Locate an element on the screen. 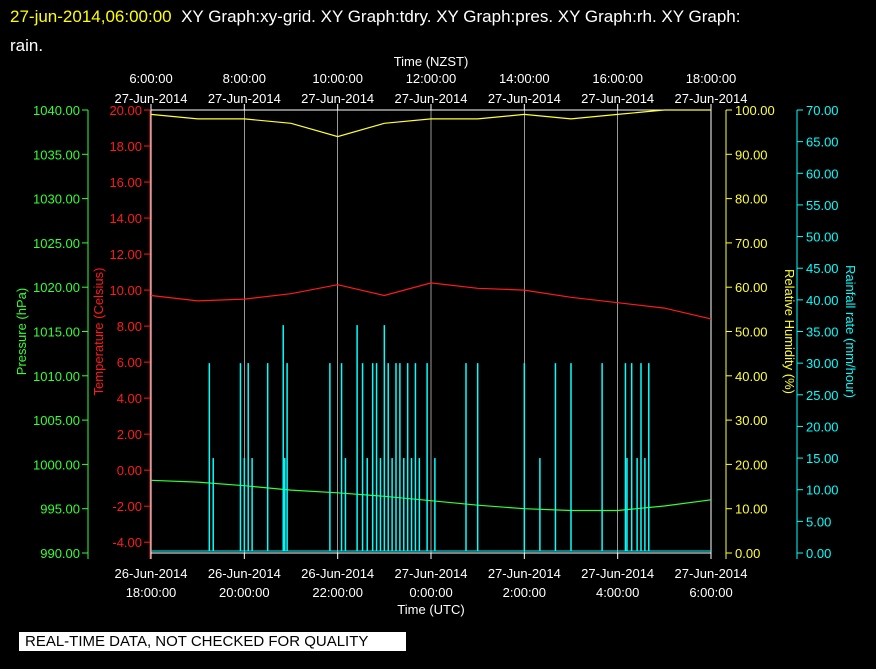 This screenshot has height=669, width=876. rainfall-tick-label: 45.00 is located at coordinates (822, 268).